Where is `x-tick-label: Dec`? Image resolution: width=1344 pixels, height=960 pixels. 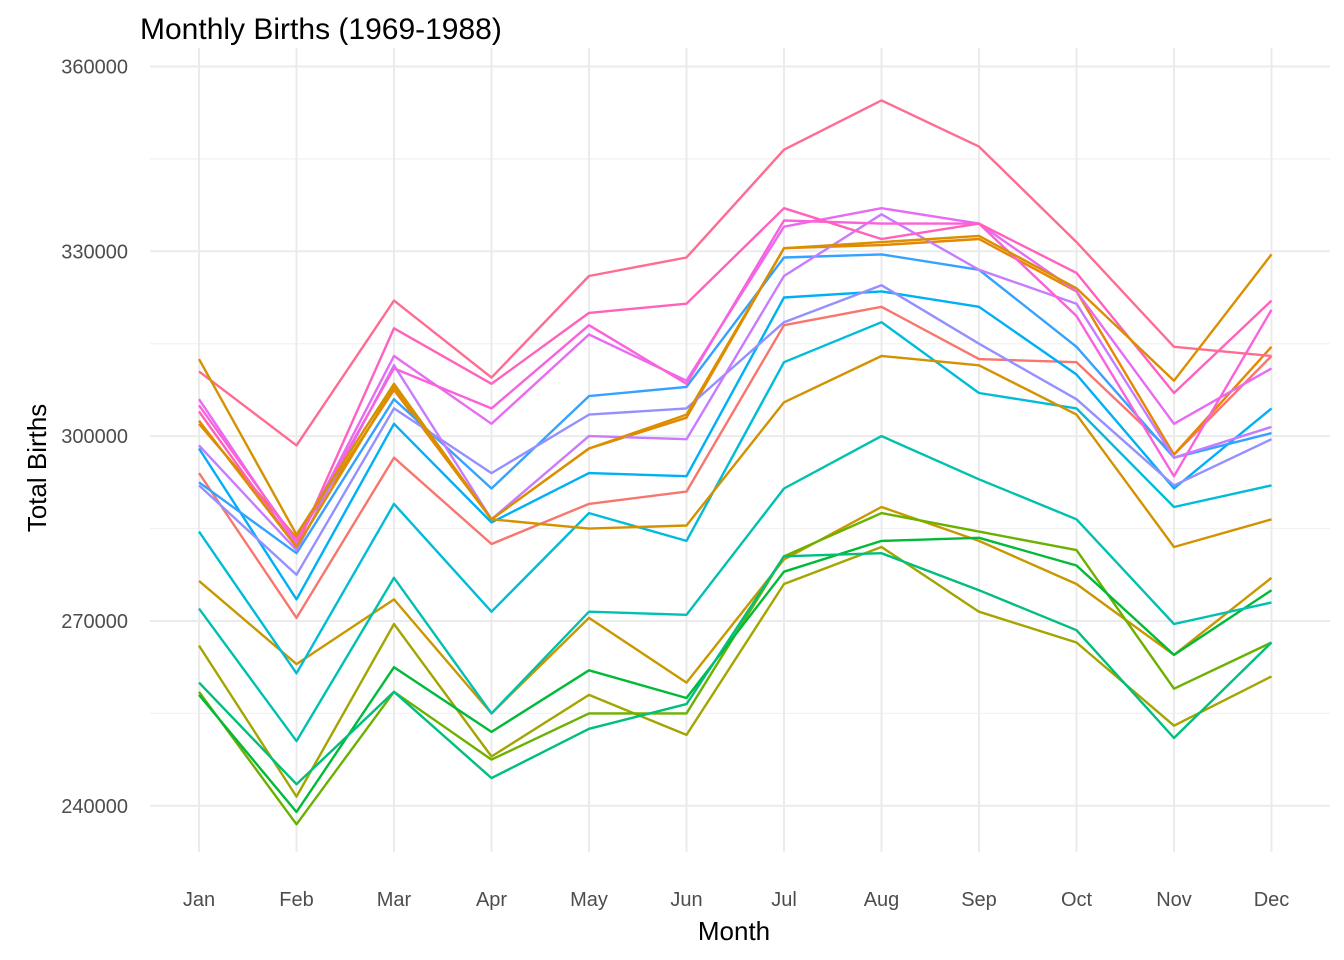 x-tick-label: Dec is located at coordinates (1272, 900).